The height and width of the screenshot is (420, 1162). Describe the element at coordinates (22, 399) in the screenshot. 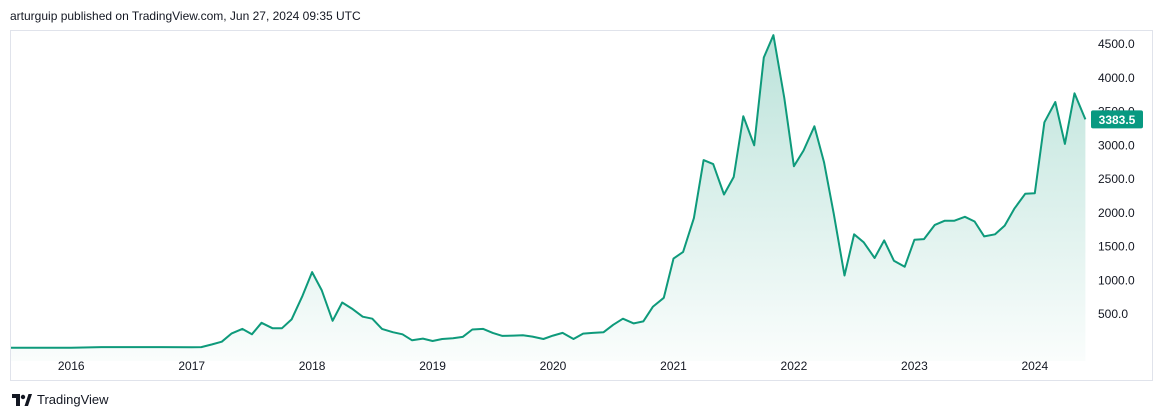

I see `tradingview-logo-icon` at that location.